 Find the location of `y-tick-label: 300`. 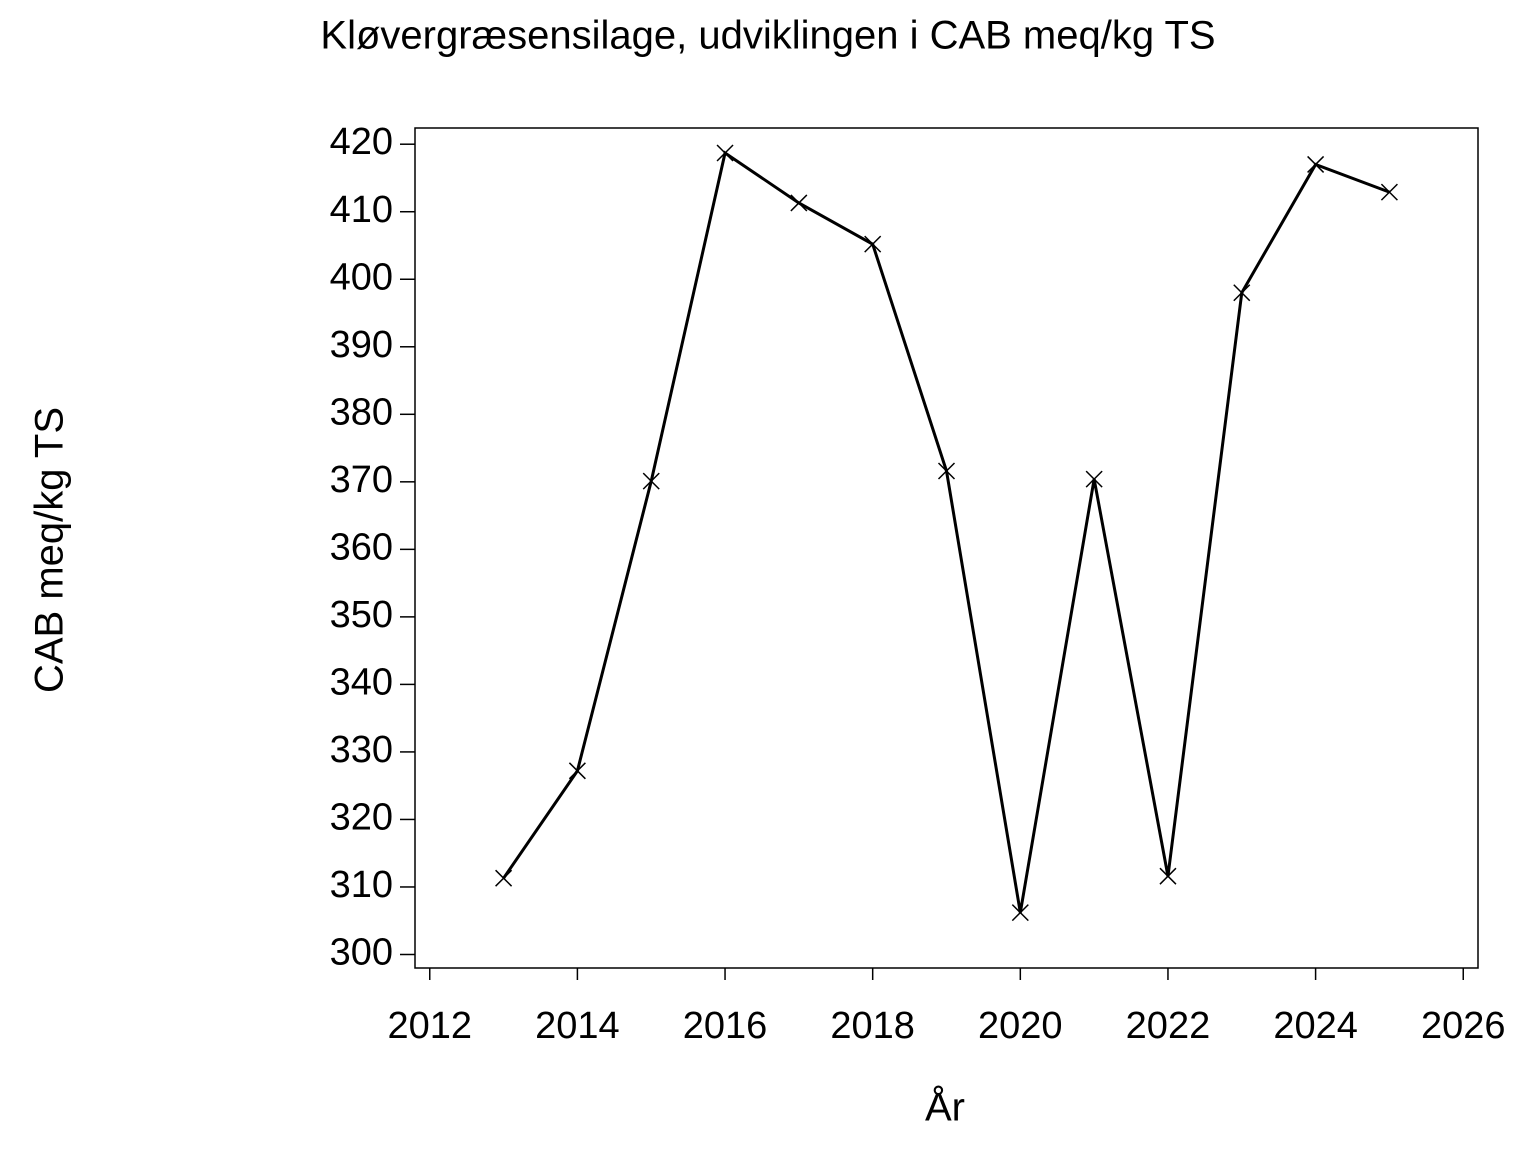

y-tick-label: 300 is located at coordinates (361, 953).